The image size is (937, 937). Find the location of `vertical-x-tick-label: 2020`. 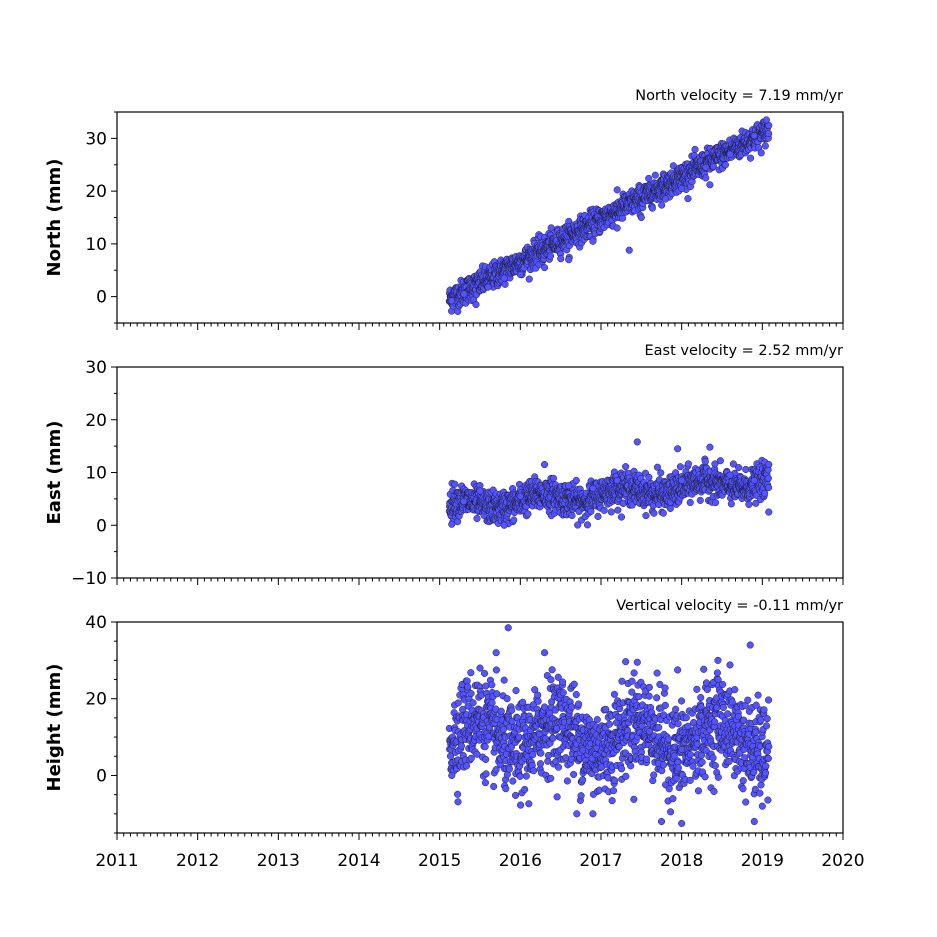

vertical-x-tick-label: 2020 is located at coordinates (842, 861).